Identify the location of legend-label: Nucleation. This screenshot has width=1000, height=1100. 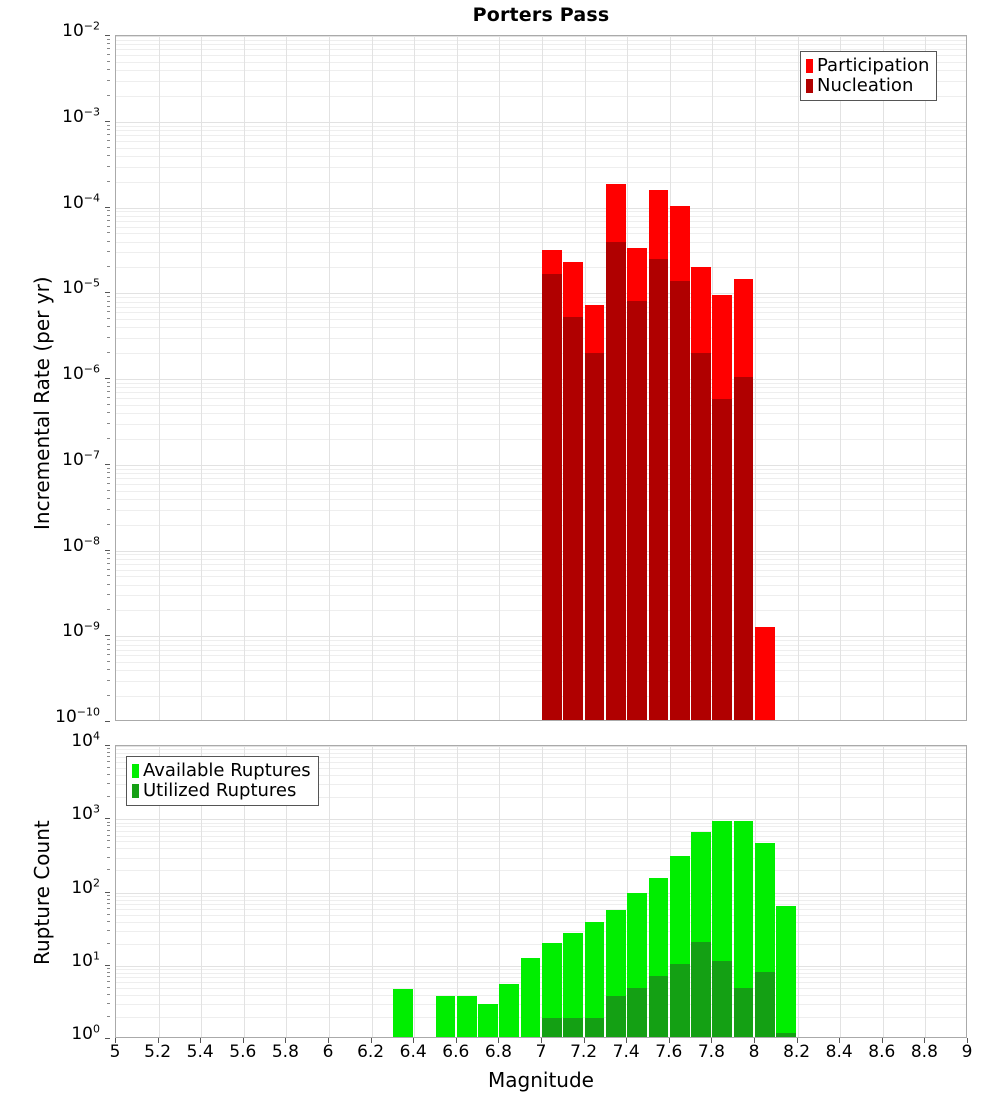
(865, 86).